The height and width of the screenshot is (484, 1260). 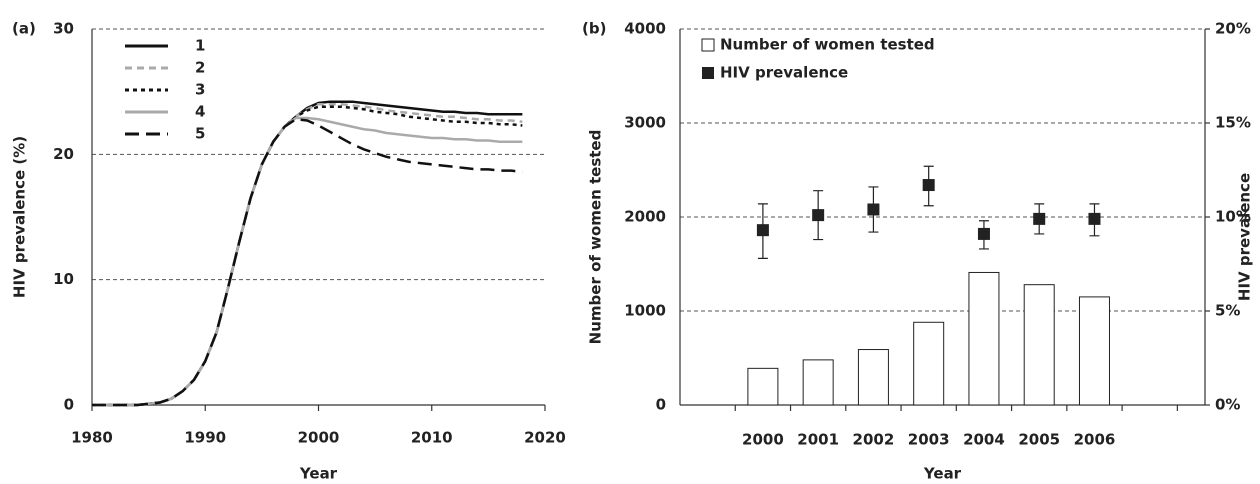 I want to click on y-tick-label: 1000, so click(x=645, y=311).